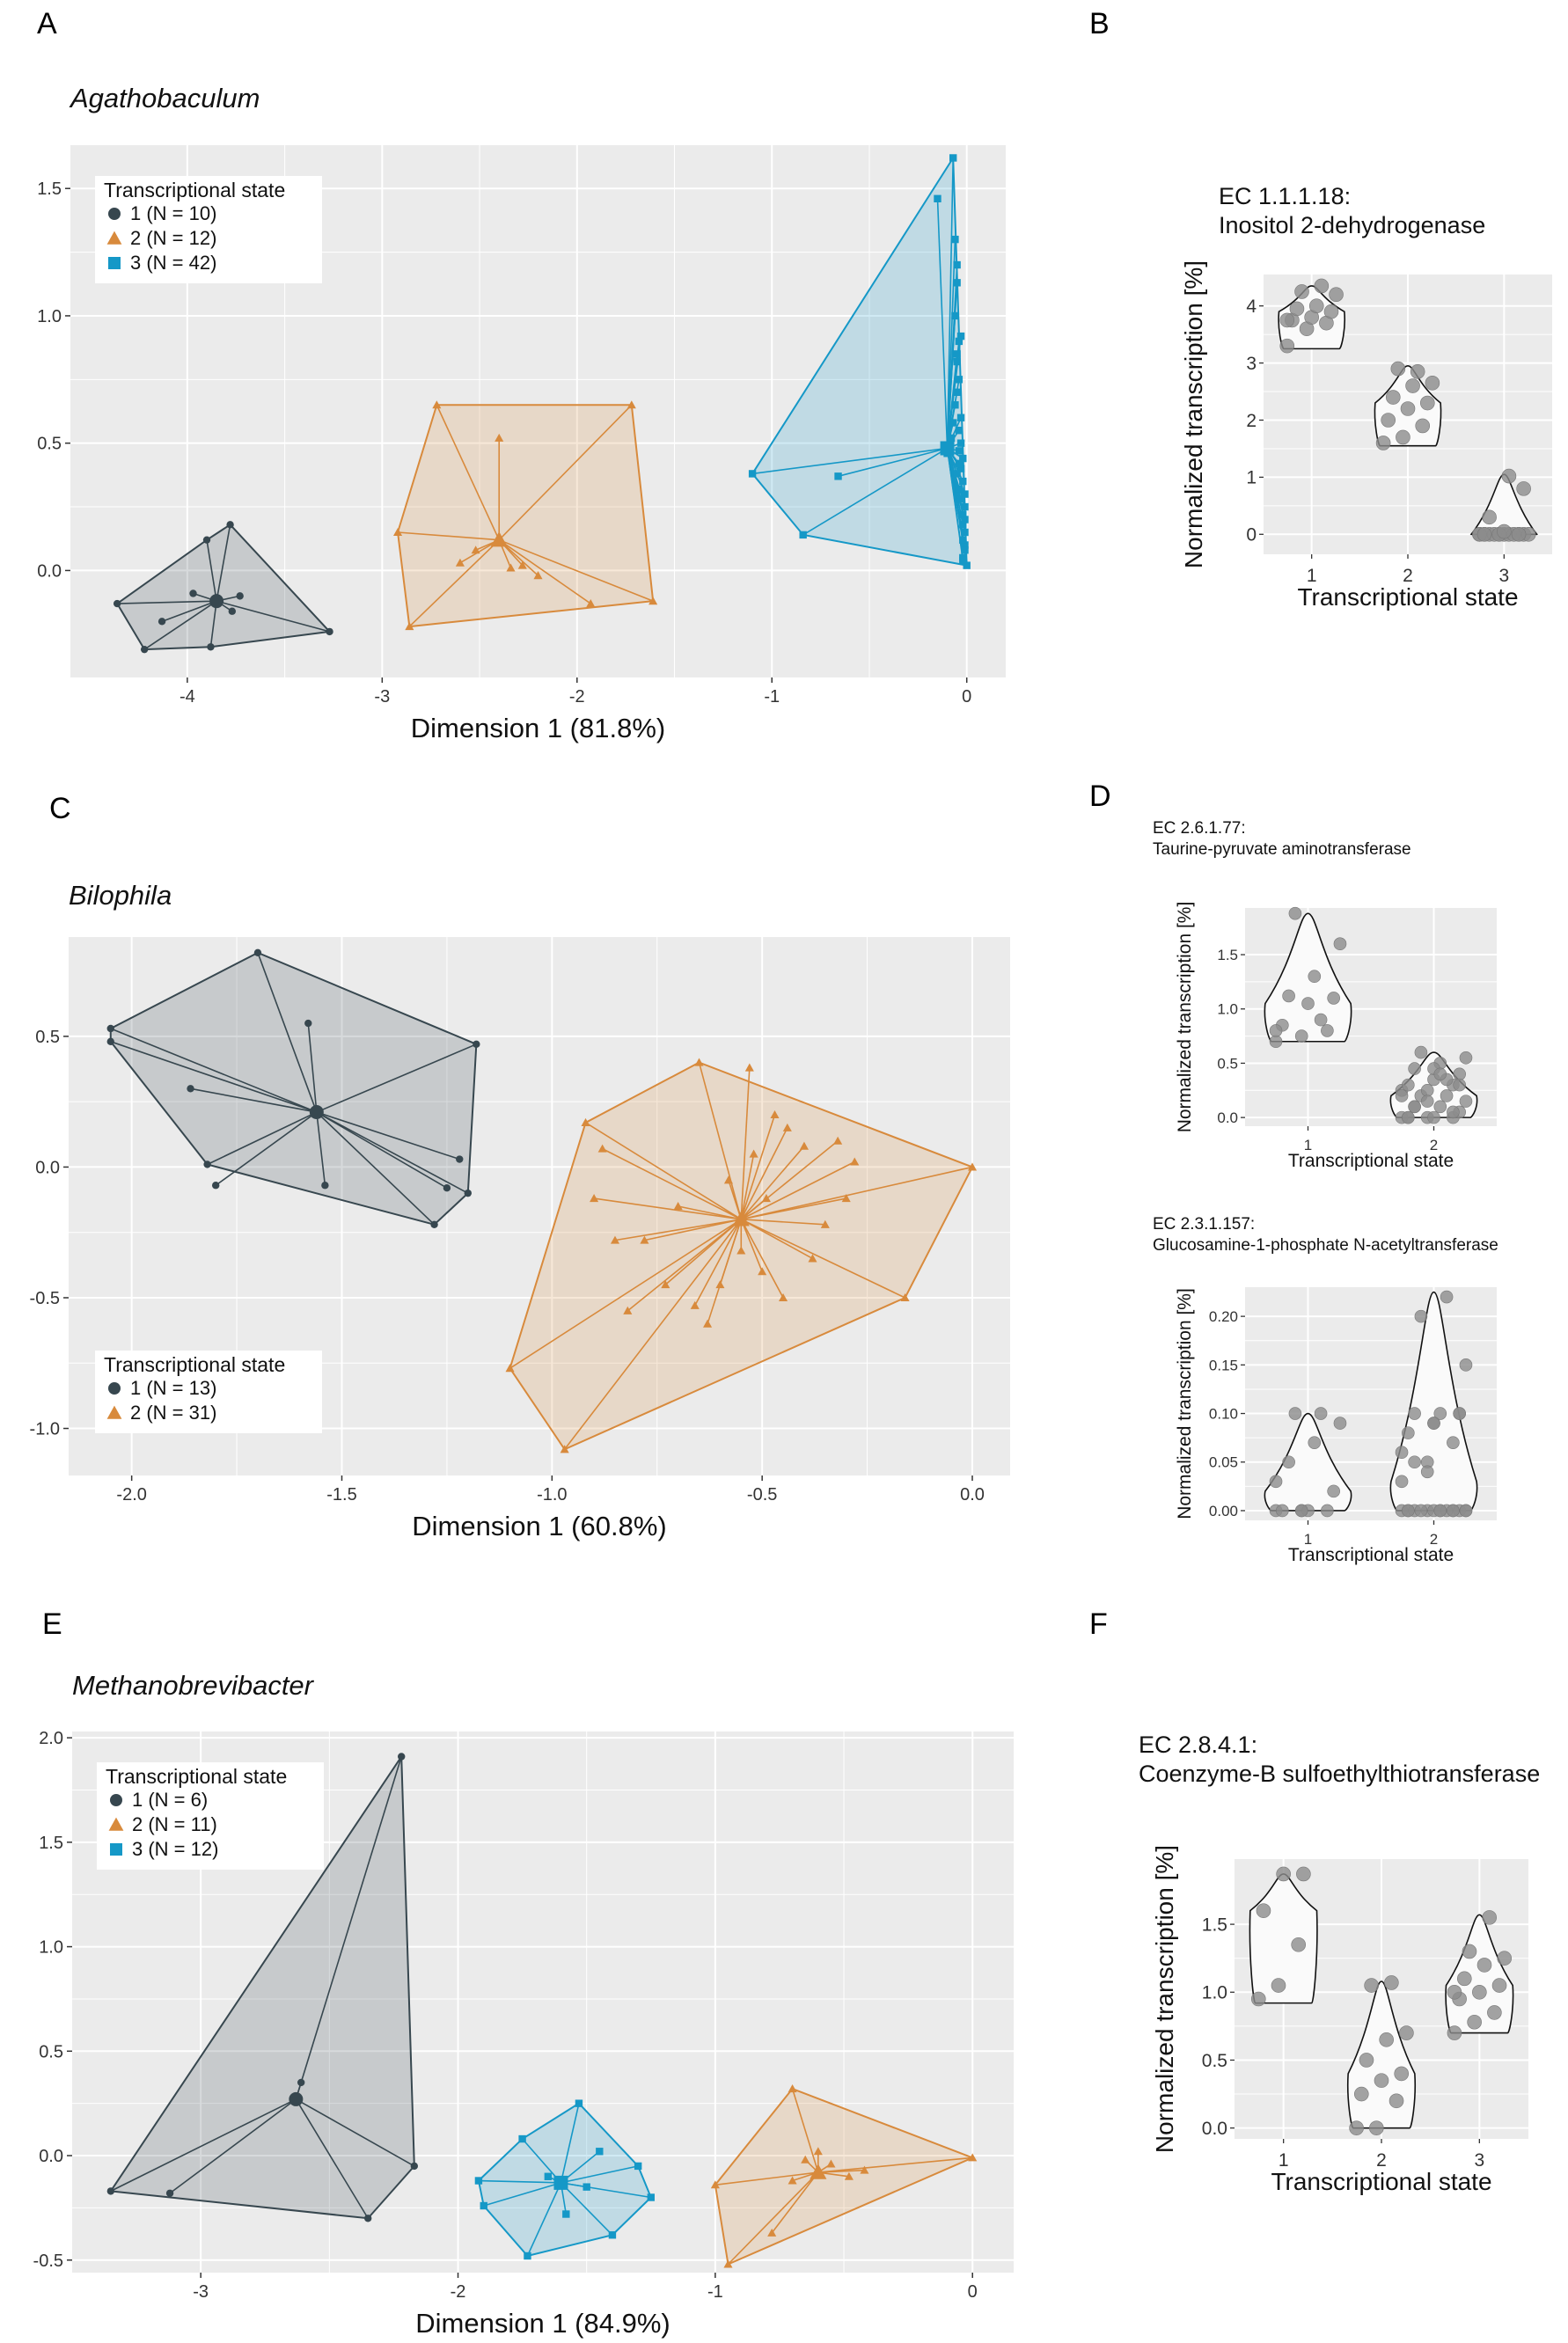 Image resolution: width=1568 pixels, height=2343 pixels. I want to click on x-axis-label: Dimension 1 (84.9%), so click(542, 2323).